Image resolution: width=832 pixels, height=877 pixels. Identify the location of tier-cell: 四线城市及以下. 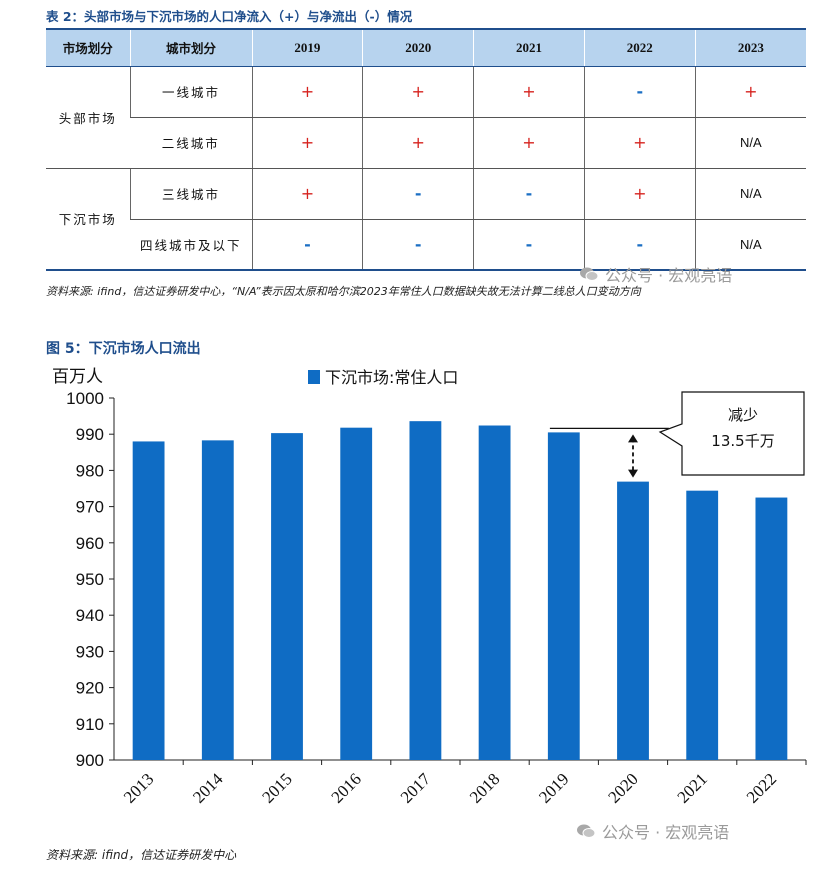
(191, 245).